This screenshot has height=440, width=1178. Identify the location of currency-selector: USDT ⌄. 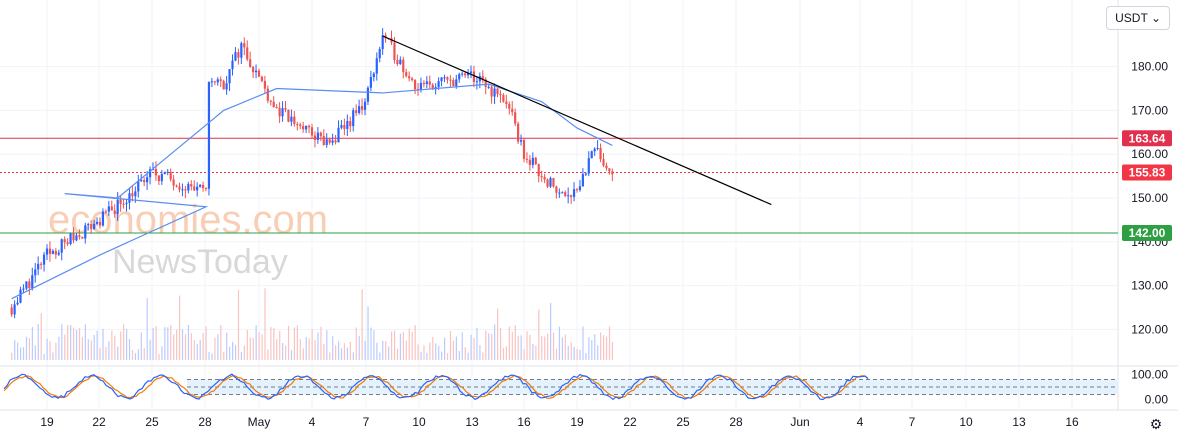
(1138, 18).